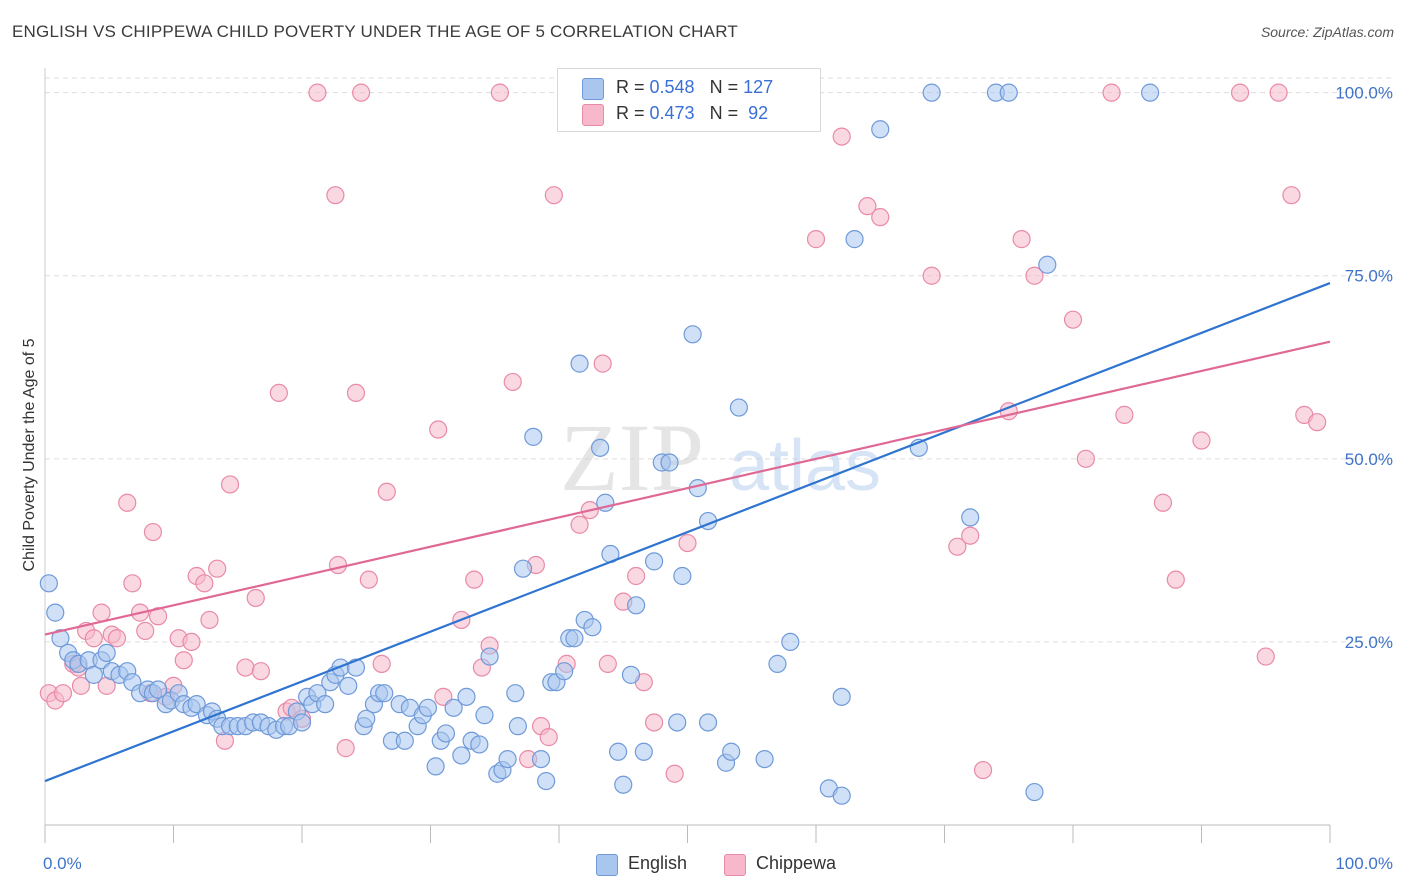 The image size is (1406, 892). I want to click on legend-n-label: N =, so click(726, 87).